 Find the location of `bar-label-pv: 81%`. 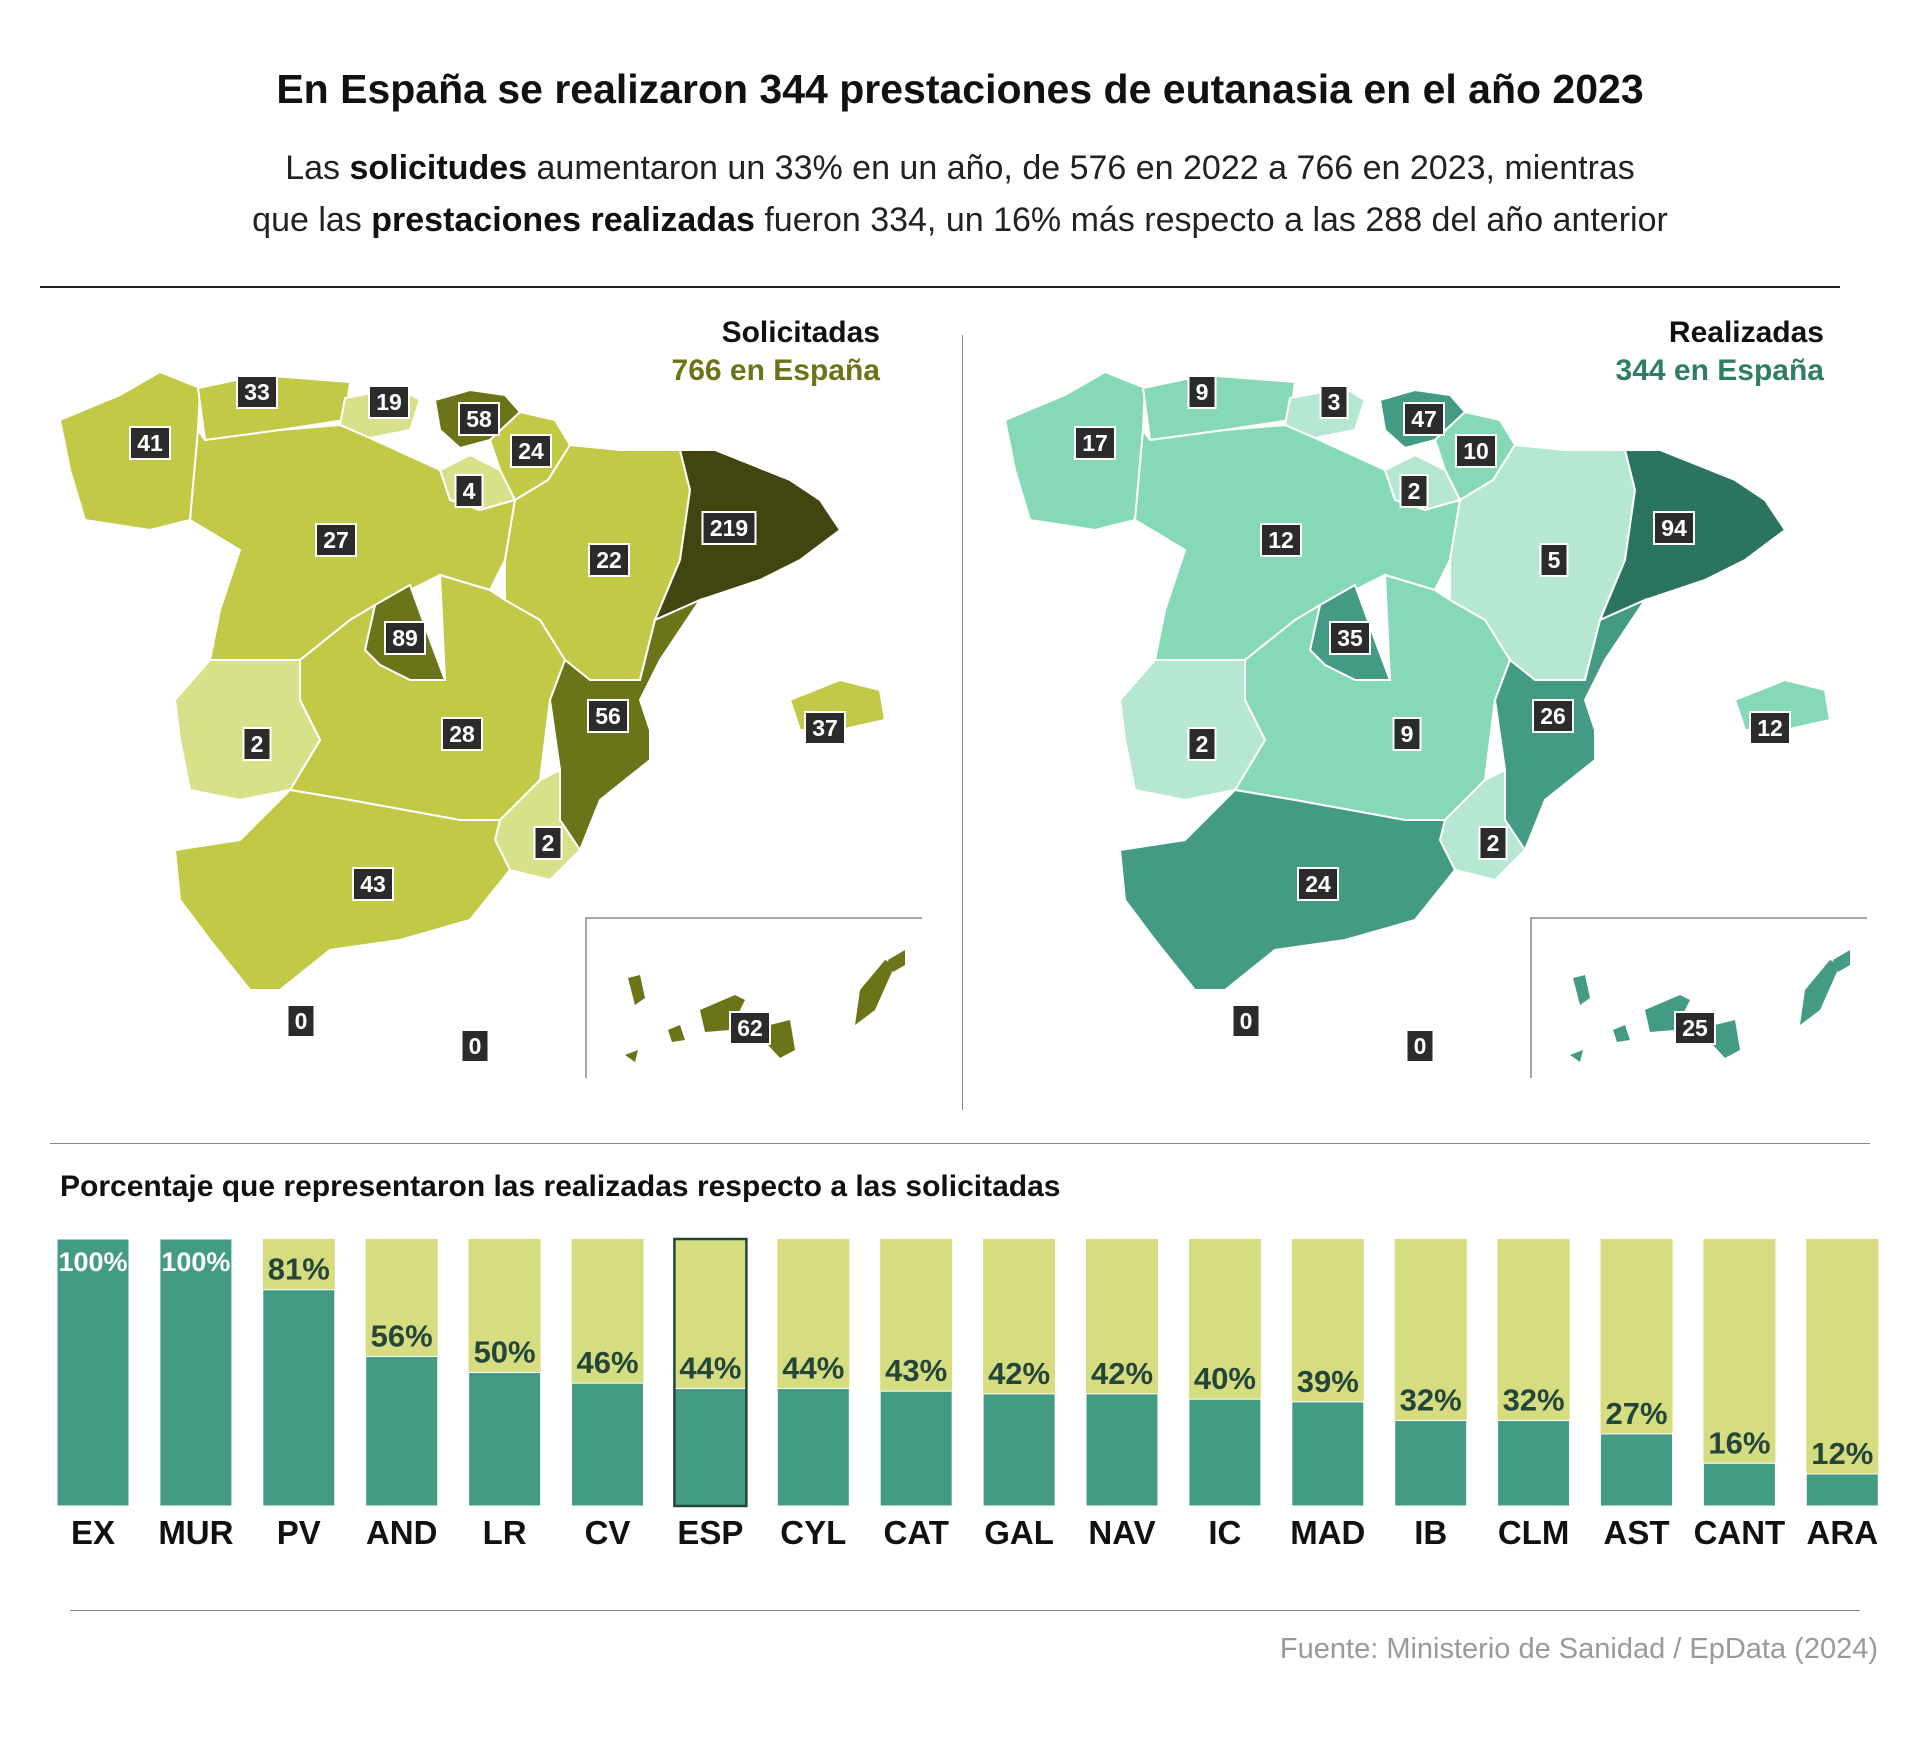

bar-label-pv: 81% is located at coordinates (299, 1269).